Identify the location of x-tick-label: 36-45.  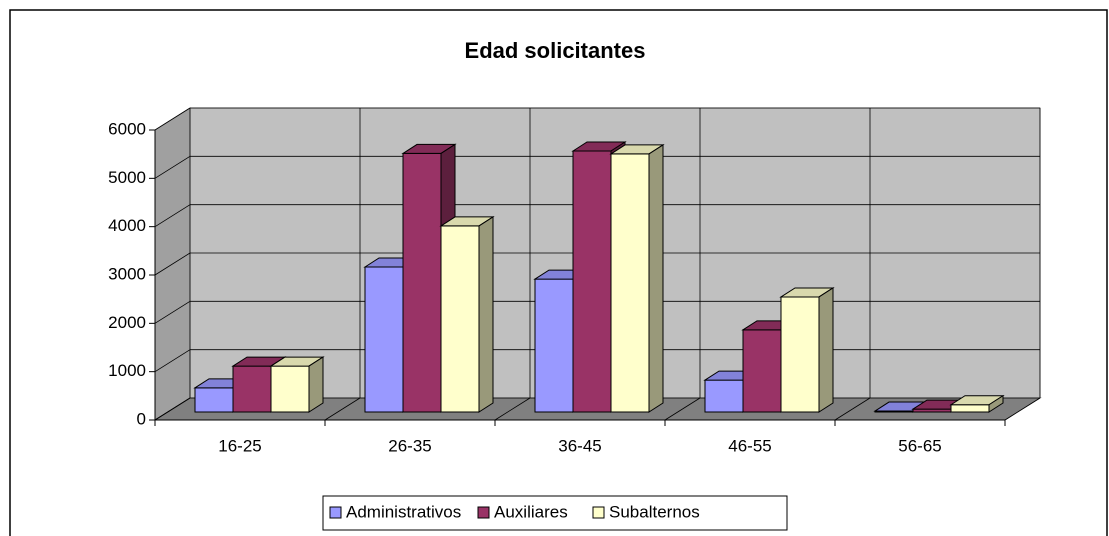
(579, 445).